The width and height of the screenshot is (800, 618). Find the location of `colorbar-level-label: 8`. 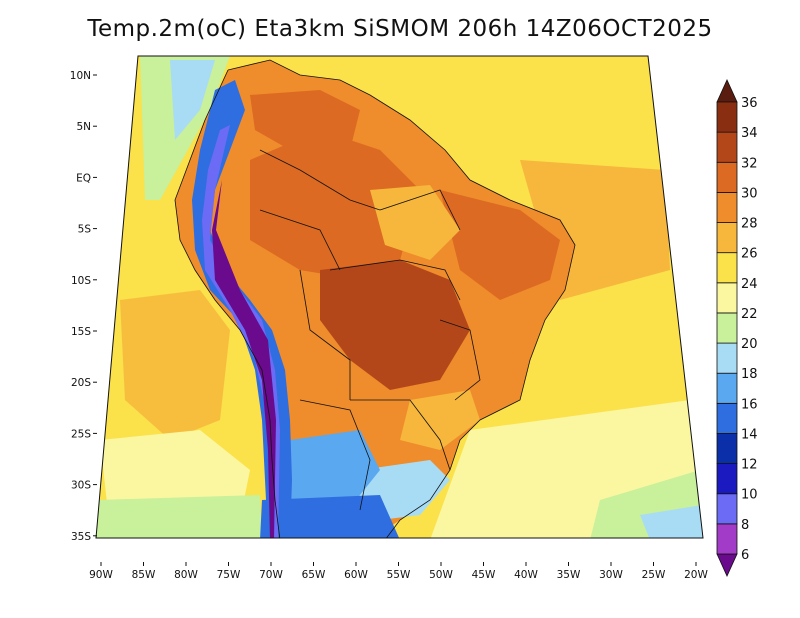

colorbar-level-label: 8 is located at coordinates (745, 525).